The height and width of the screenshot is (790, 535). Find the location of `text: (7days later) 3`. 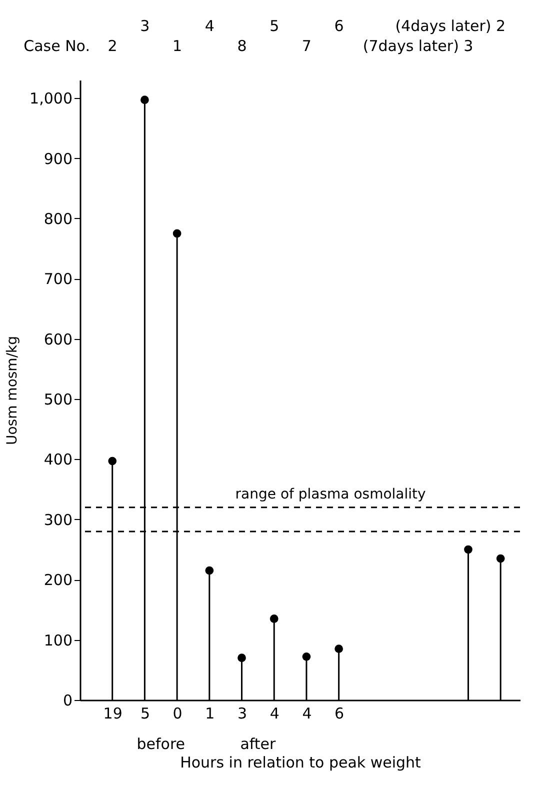

text: (7days later) 3 is located at coordinates (418, 46).